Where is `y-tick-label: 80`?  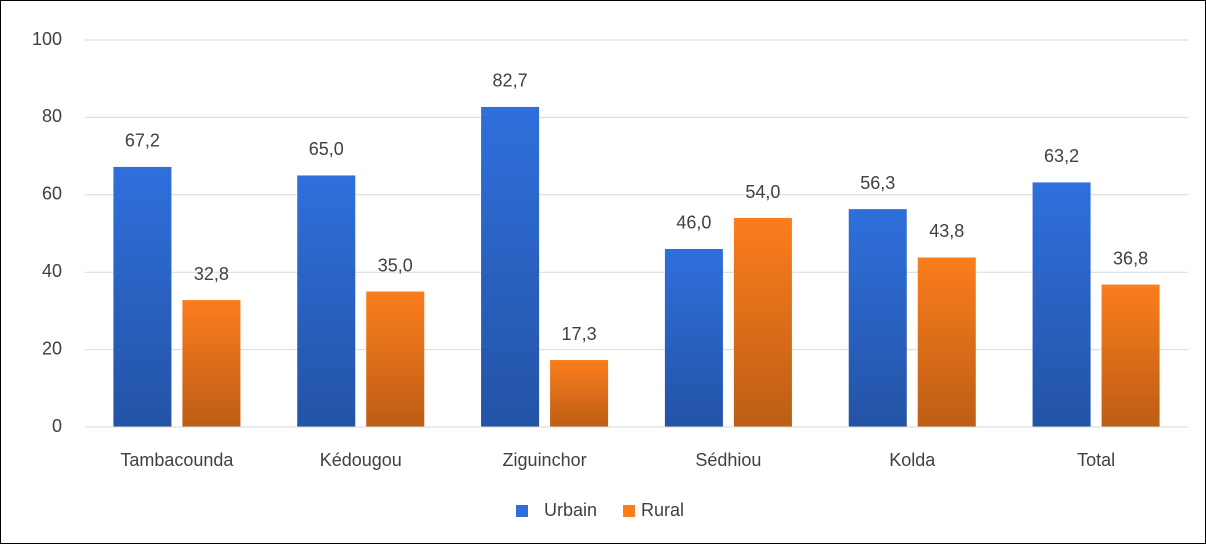 y-tick-label: 80 is located at coordinates (52, 116).